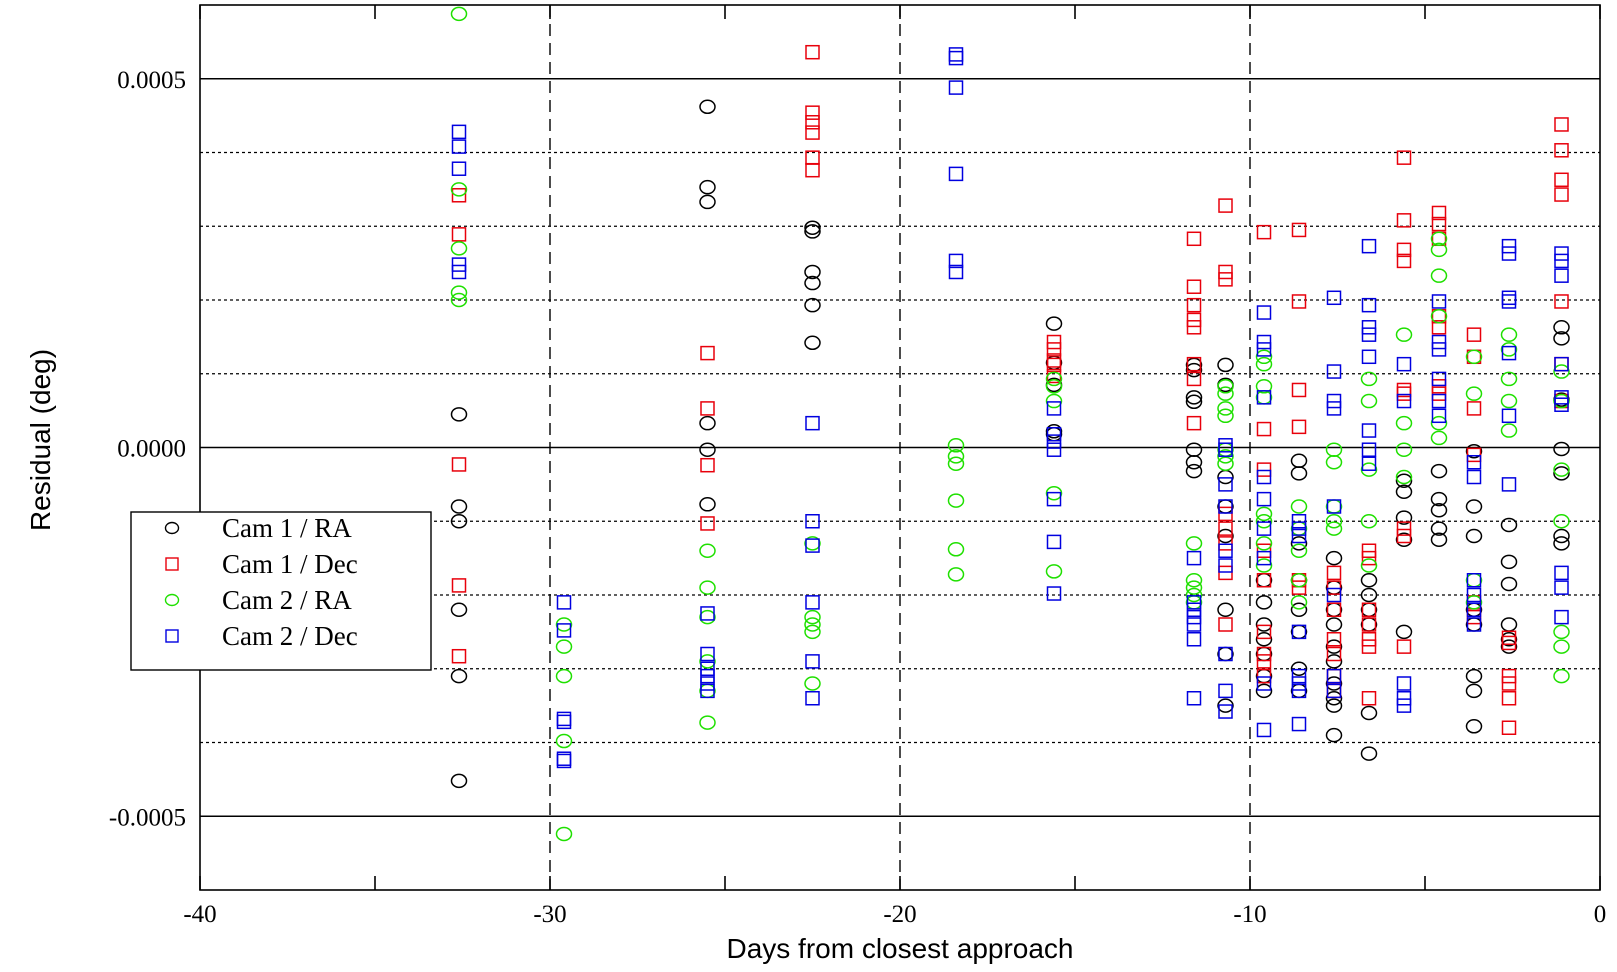 The image size is (1617, 972). What do you see at coordinates (172, 528) in the screenshot?
I see `legend-marker-circle` at bounding box center [172, 528].